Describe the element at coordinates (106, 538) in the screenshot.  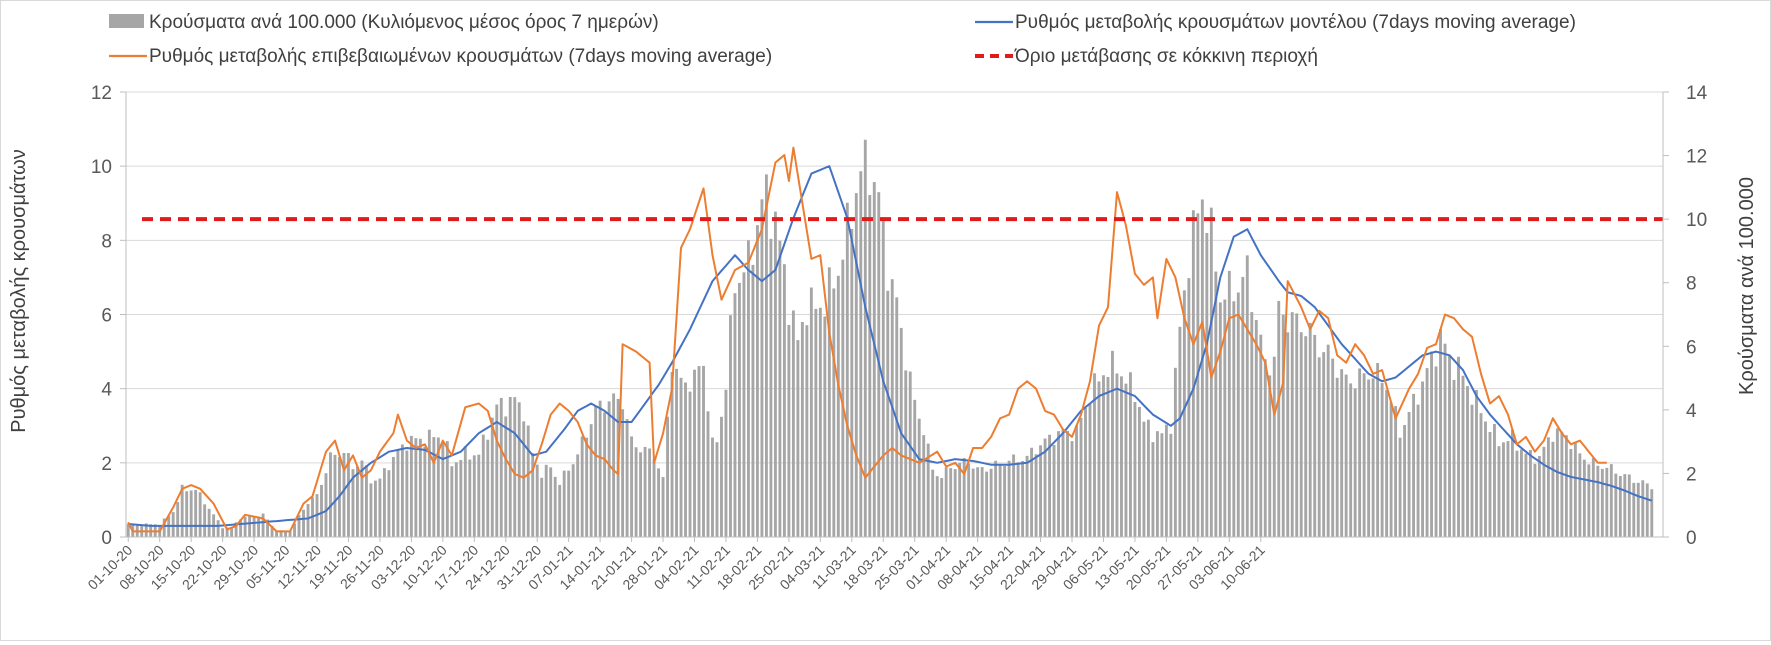
I see `y-left-tick-label: 0` at that location.